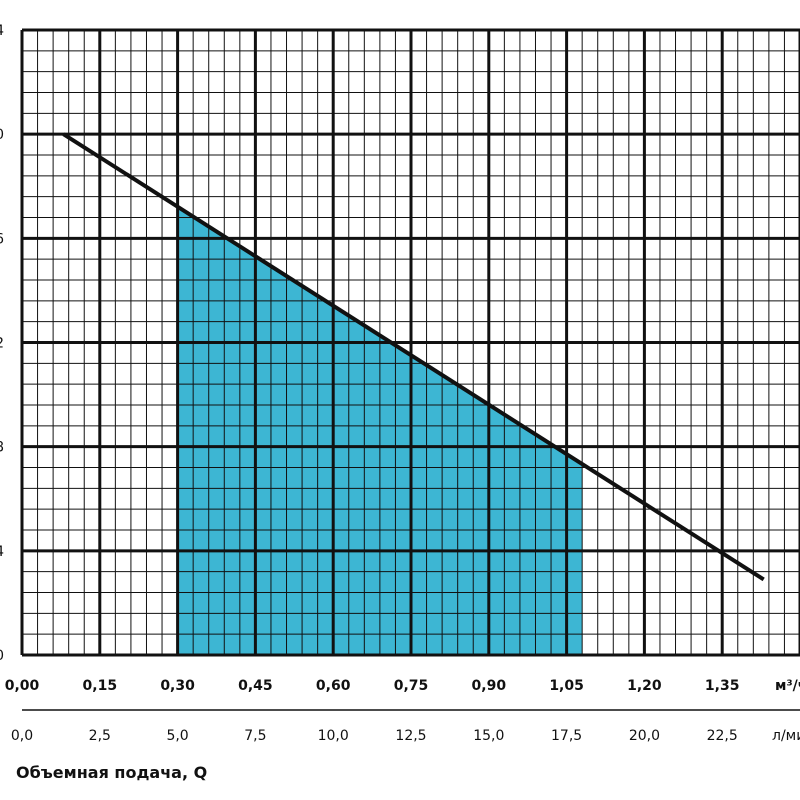  I want to click on y-tick-label: 24, so click(2, 31).